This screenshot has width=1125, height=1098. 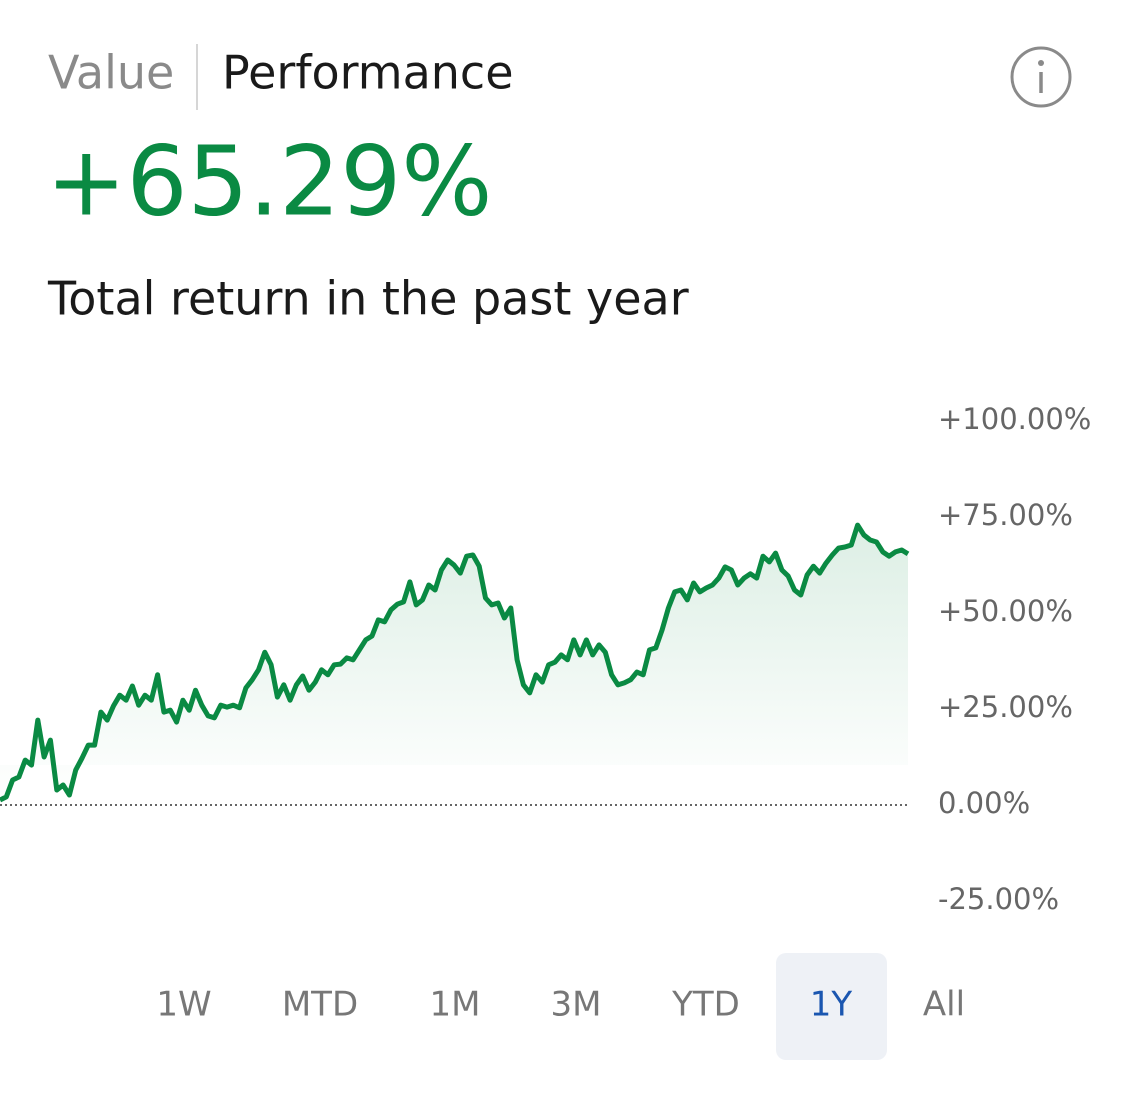 I want to click on range-button: 1W, so click(x=183, y=1005).